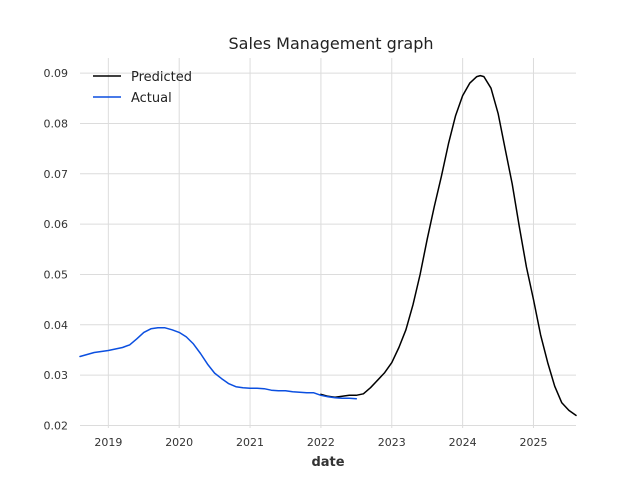 The width and height of the screenshot is (640, 480). I want to click on series-line-actual, so click(218, 363).